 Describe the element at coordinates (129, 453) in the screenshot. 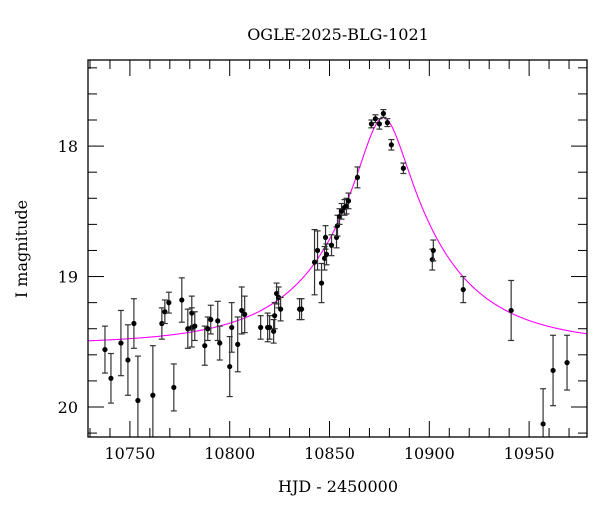

I see `x-tick-label: 10750` at that location.